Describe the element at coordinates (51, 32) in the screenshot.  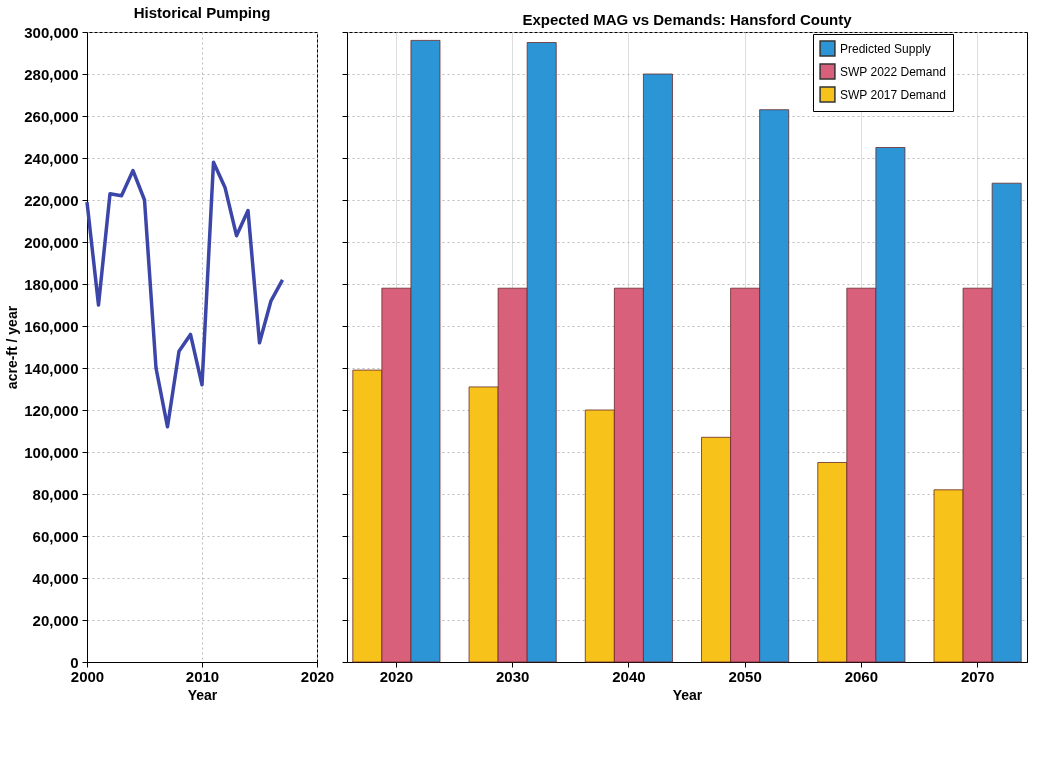
I see `y-tick-label: 300,000` at that location.